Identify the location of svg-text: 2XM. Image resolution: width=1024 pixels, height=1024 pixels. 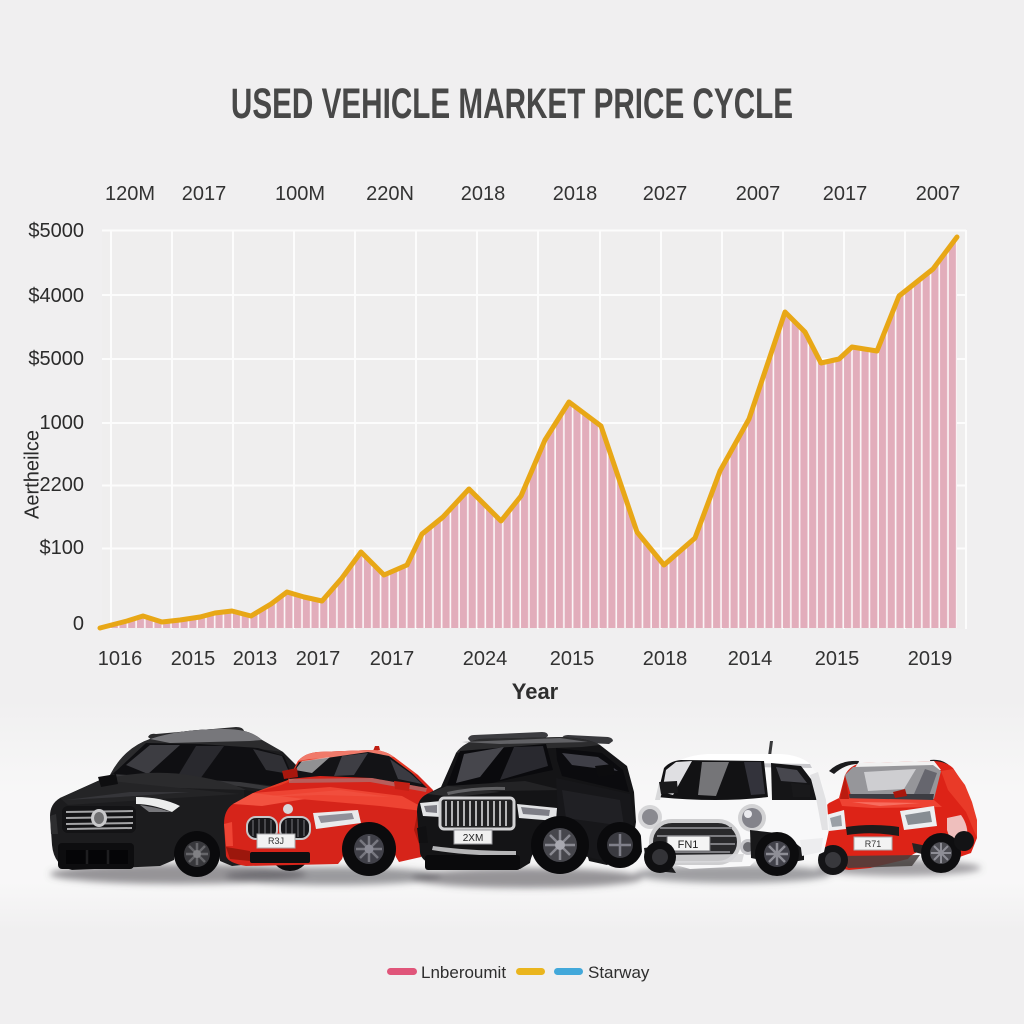
(473, 838).